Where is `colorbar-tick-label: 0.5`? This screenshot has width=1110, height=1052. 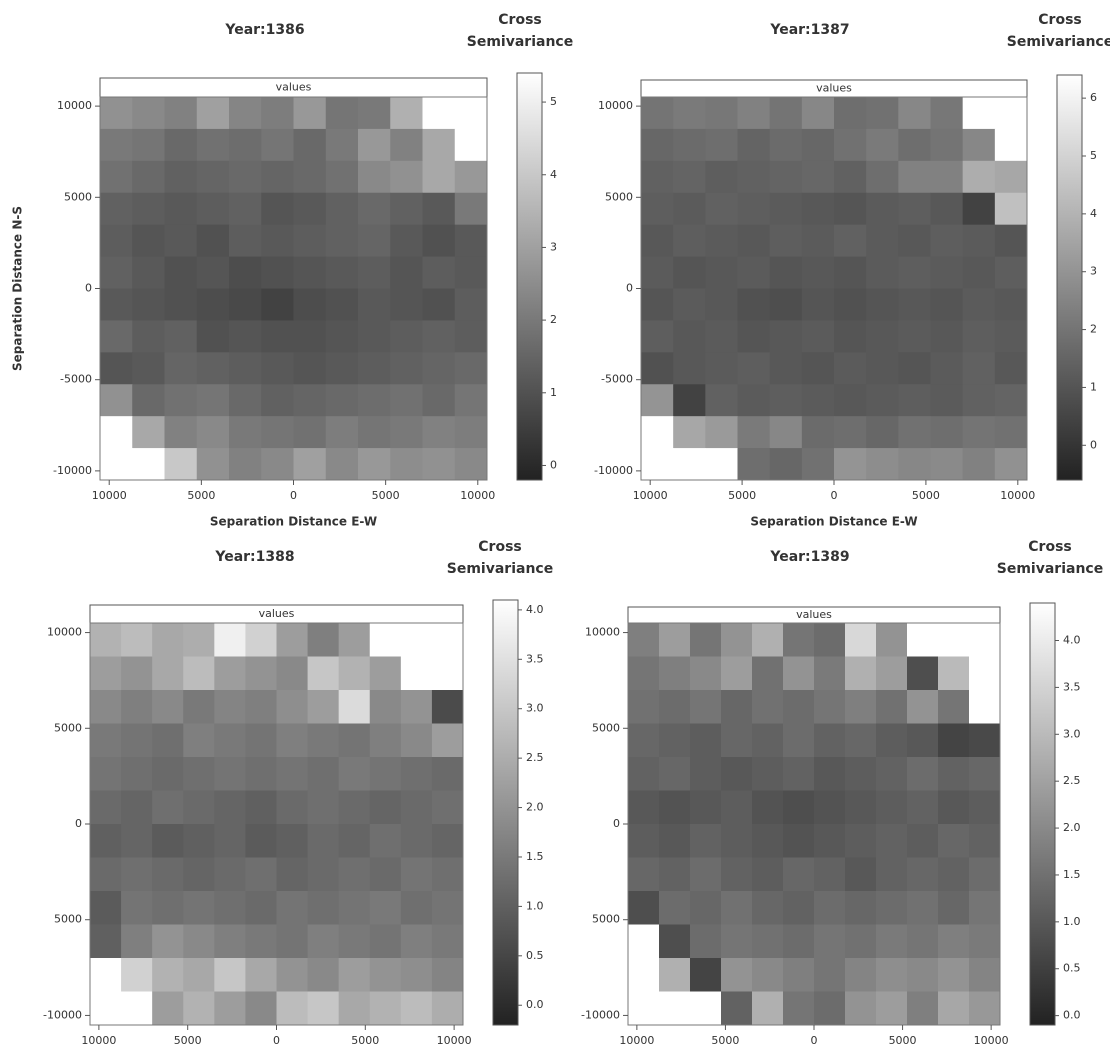 colorbar-tick-label: 0.5 is located at coordinates (535, 955).